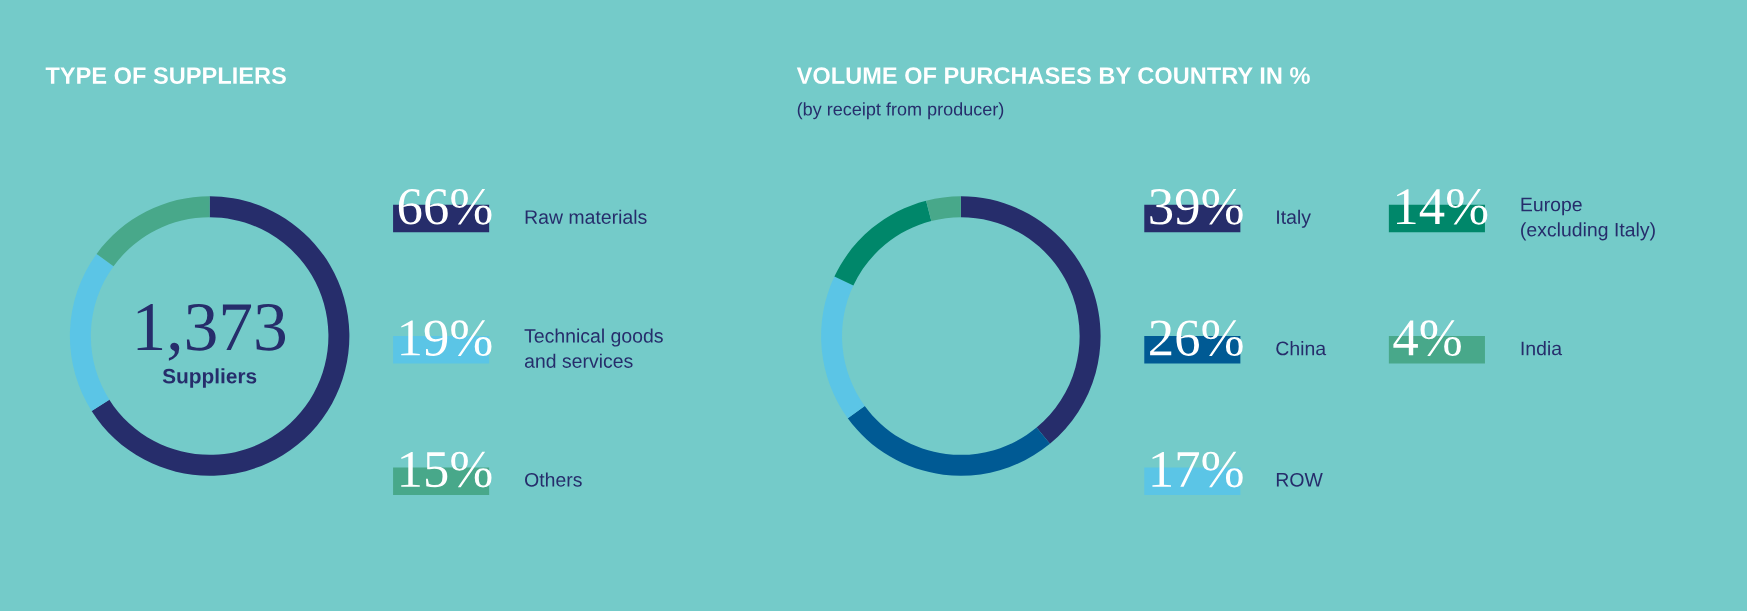 The width and height of the screenshot is (1747, 611). What do you see at coordinates (1299, 479) in the screenshot?
I see `legend-label: ROW` at bounding box center [1299, 479].